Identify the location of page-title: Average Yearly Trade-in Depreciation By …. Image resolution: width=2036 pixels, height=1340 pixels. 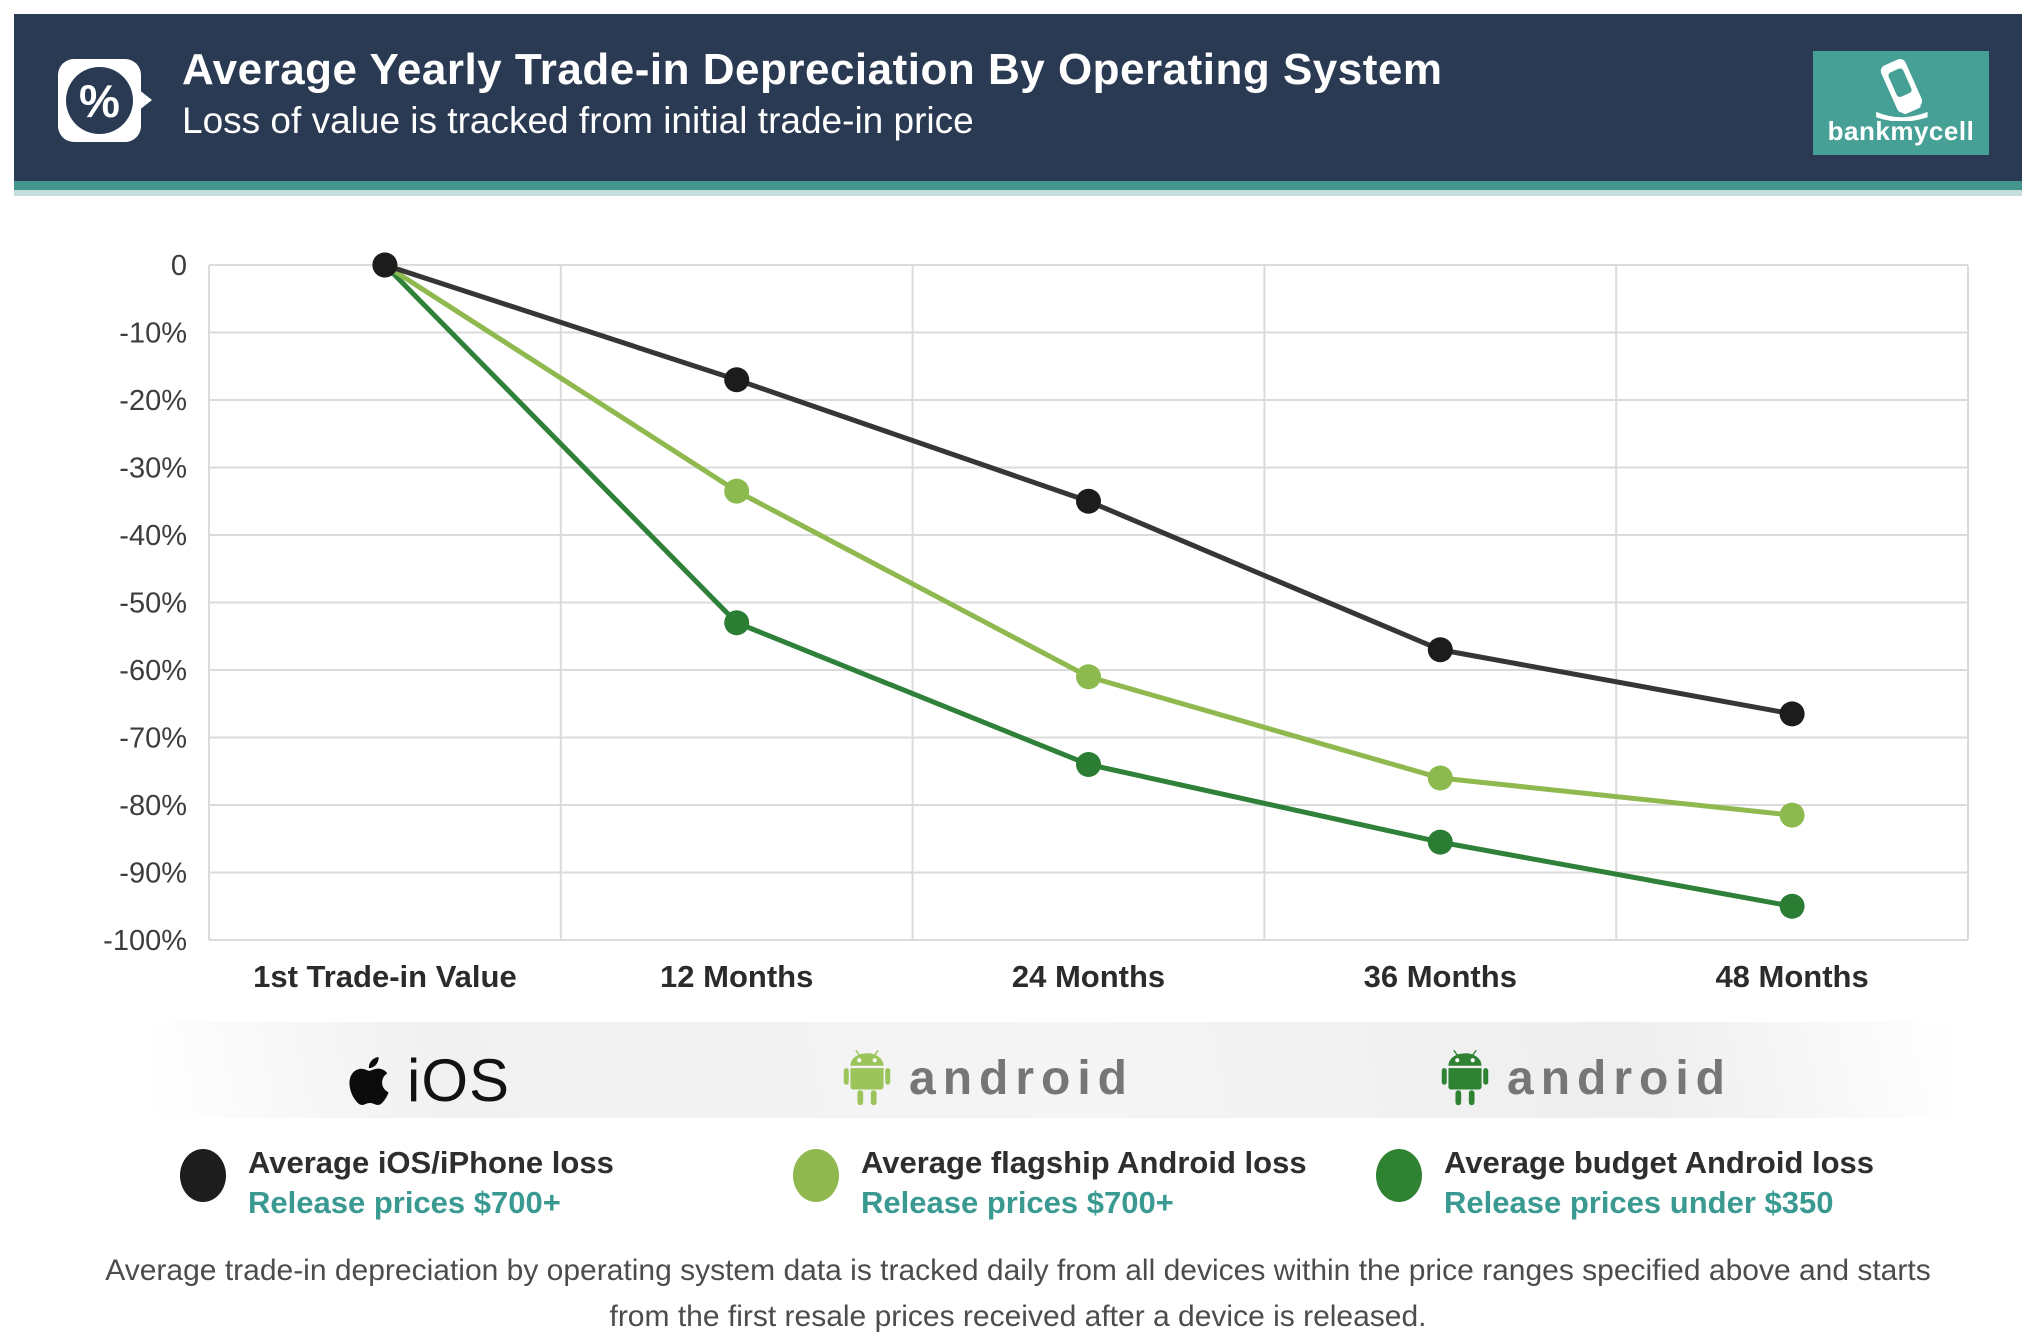
(812, 69).